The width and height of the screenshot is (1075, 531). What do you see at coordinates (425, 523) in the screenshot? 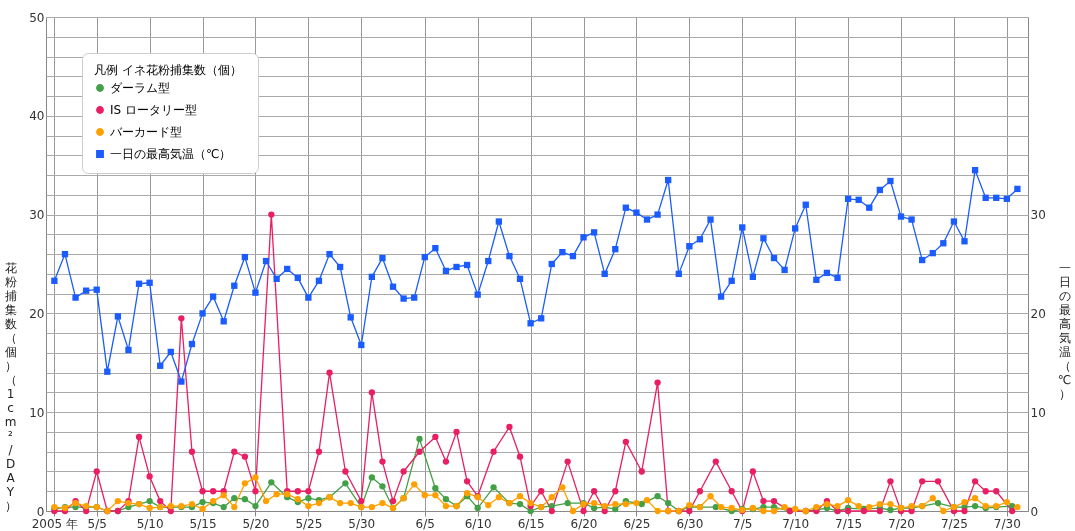
I see `x-tick-label: 6/5` at bounding box center [425, 523].